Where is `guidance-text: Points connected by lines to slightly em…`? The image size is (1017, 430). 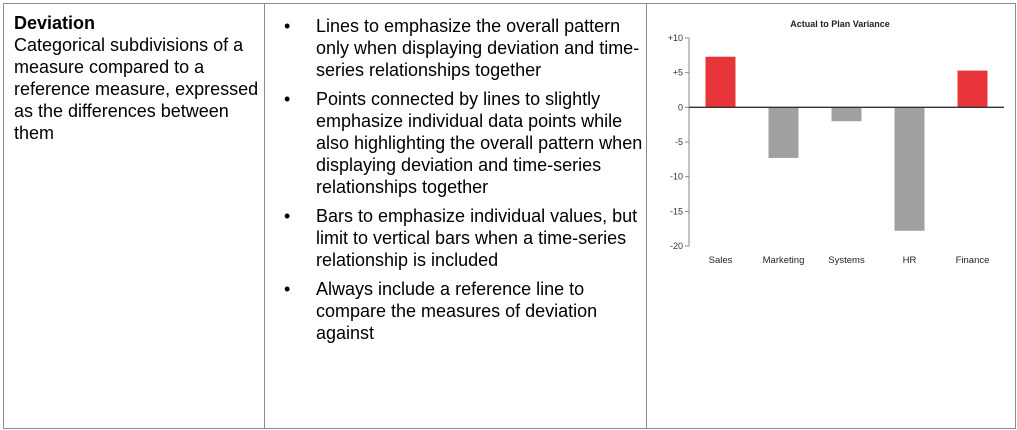 guidance-text: Points connected by lines to slightly em… is located at coordinates (479, 143).